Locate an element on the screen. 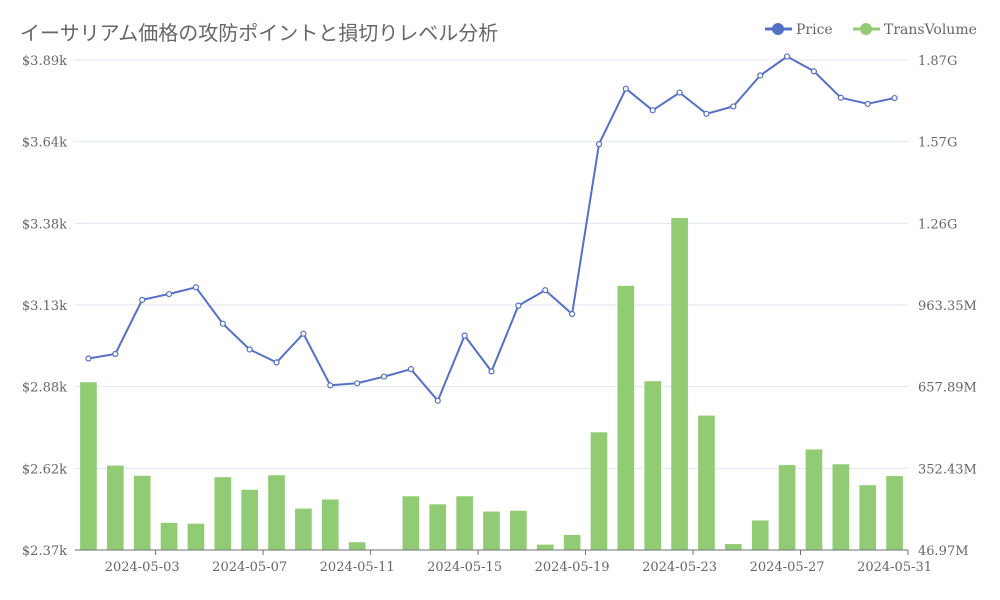  y-right-tick-label: 1.26G is located at coordinates (937, 224).